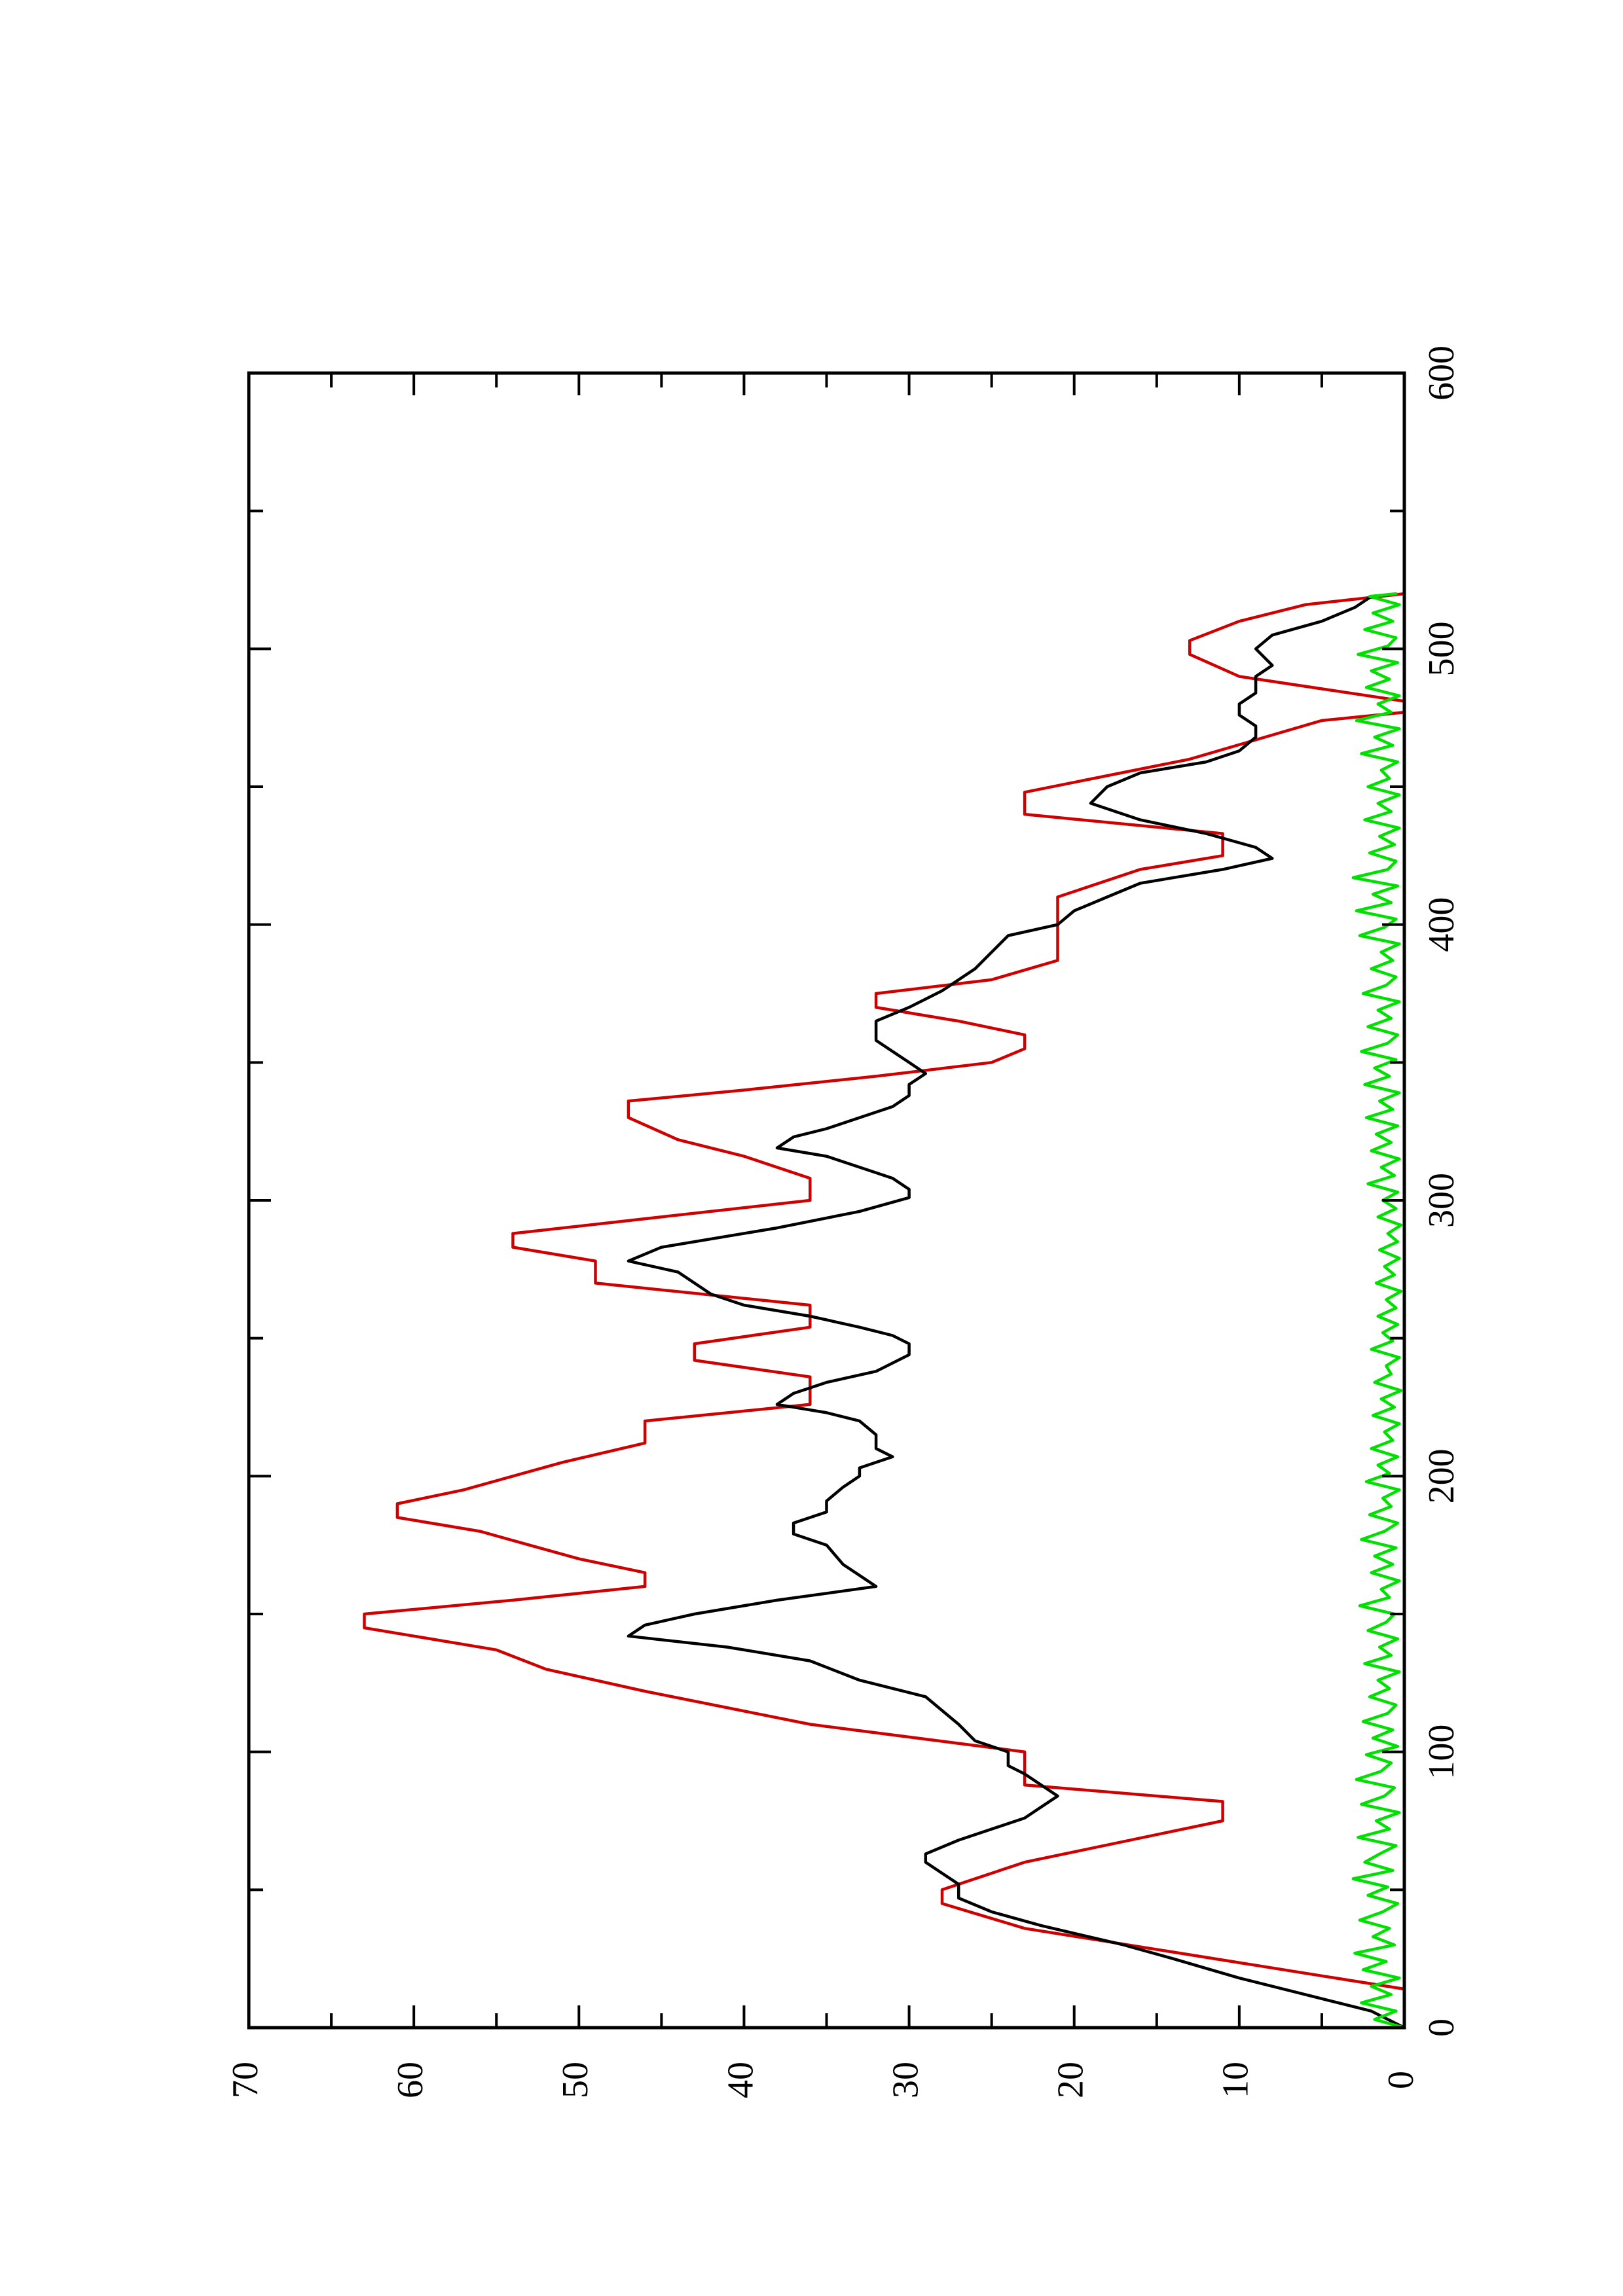 The image size is (1623, 2296). I want to click on x-tick-label: 500, so click(1441, 648).